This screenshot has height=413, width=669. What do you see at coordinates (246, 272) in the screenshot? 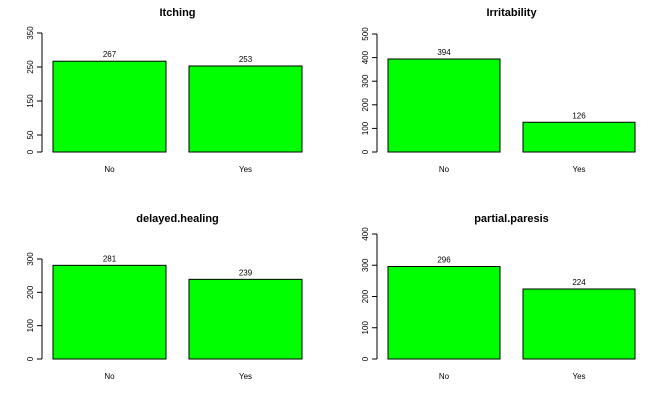
I see `data-label: 239` at bounding box center [246, 272].